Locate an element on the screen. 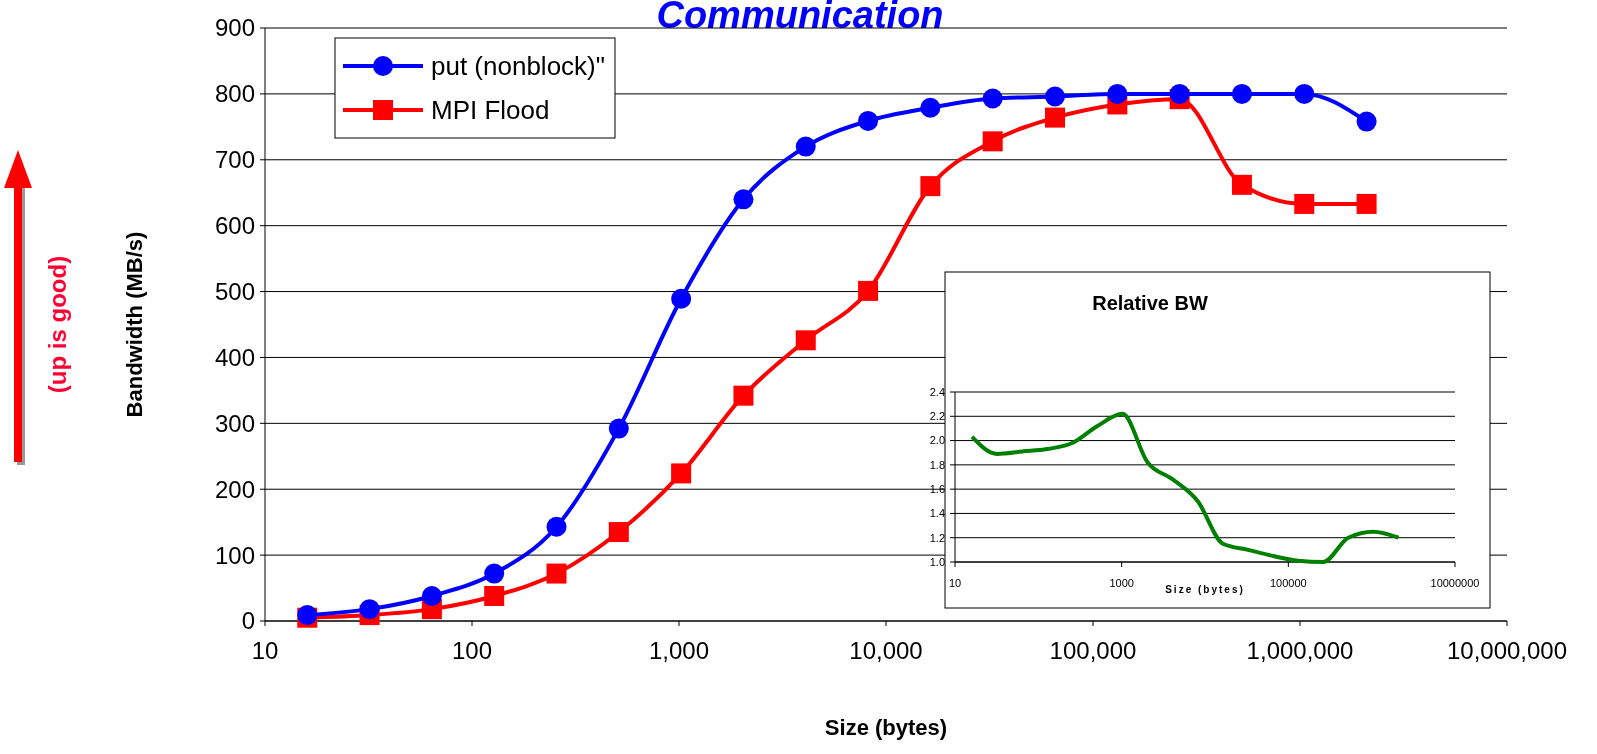 This screenshot has width=1597, height=754. x-tick-label: 10,000 is located at coordinates (886, 650).